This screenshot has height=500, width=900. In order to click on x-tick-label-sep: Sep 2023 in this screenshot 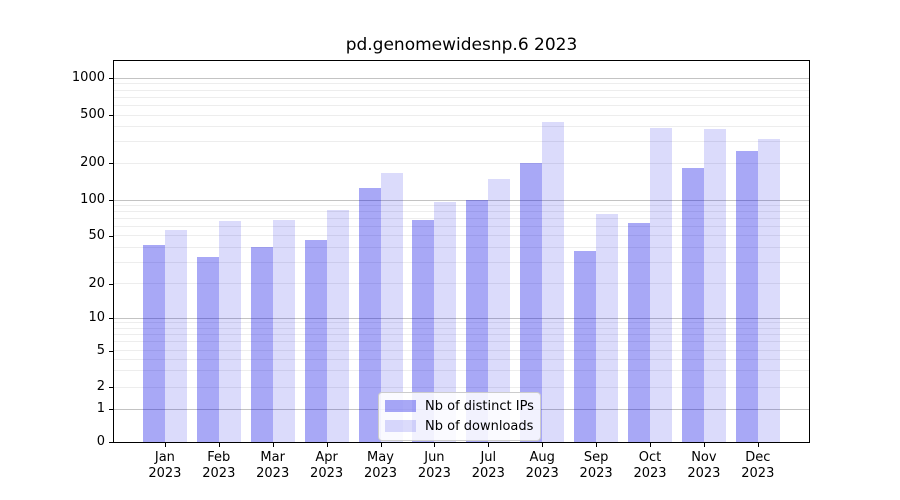, I will do `click(596, 465)`.